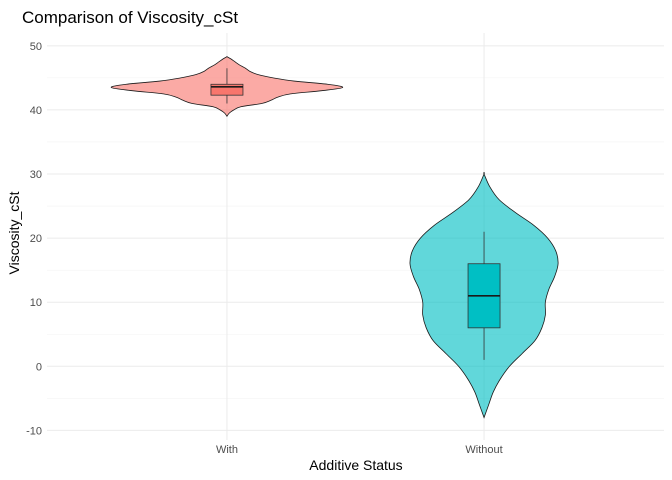 This screenshot has height=480, width=672. What do you see at coordinates (227, 450) in the screenshot?
I see `x-tick-label: With` at bounding box center [227, 450].